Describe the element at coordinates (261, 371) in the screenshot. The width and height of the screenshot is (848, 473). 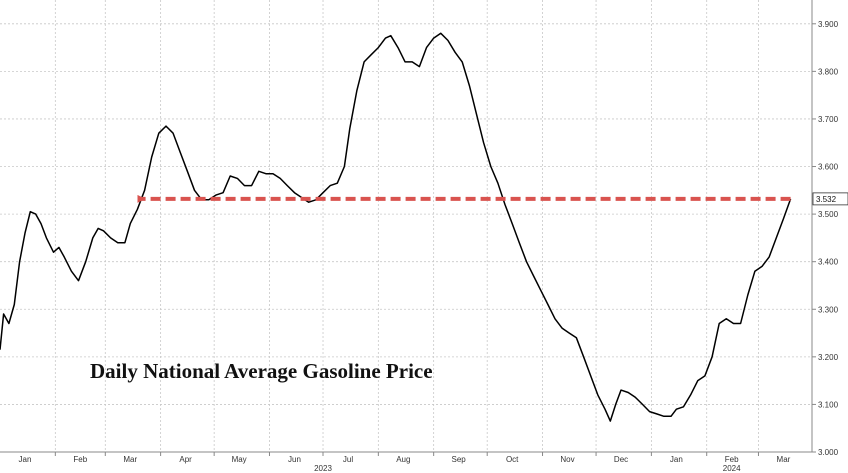
I see `chart-title: Daily National Average Gasoline Price` at that location.